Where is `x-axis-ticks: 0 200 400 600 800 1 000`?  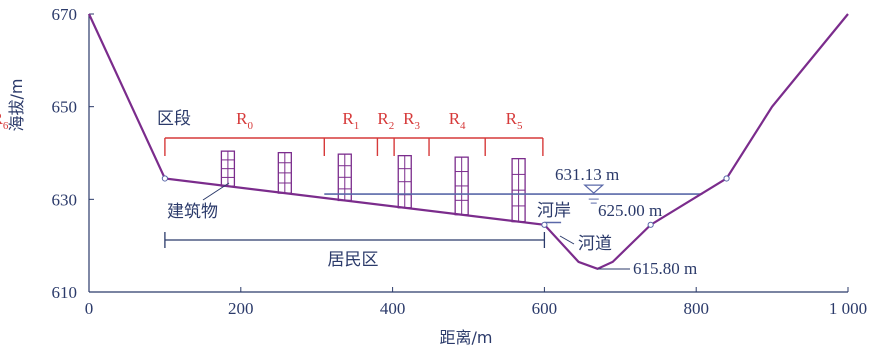 x-axis-ticks: 0 200 400 600 800 1 000 is located at coordinates (476, 302).